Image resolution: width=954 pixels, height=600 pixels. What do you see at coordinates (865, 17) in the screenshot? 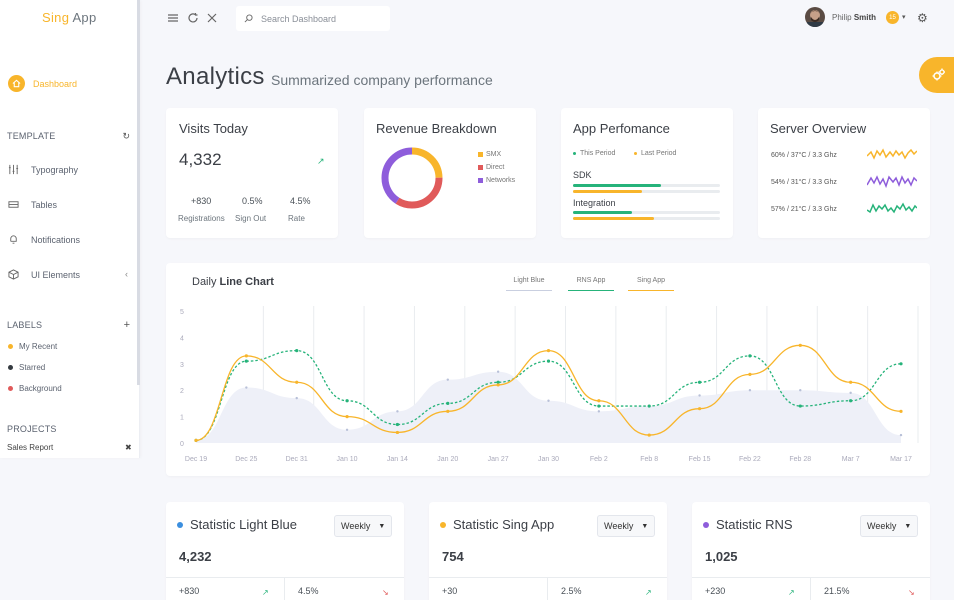
I see `user-last-name: Smith` at bounding box center [865, 17].